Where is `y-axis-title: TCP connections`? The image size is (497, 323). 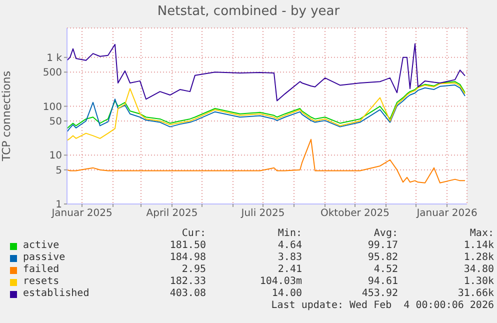 y-axis-title: TCP connections is located at coordinates (6, 116).